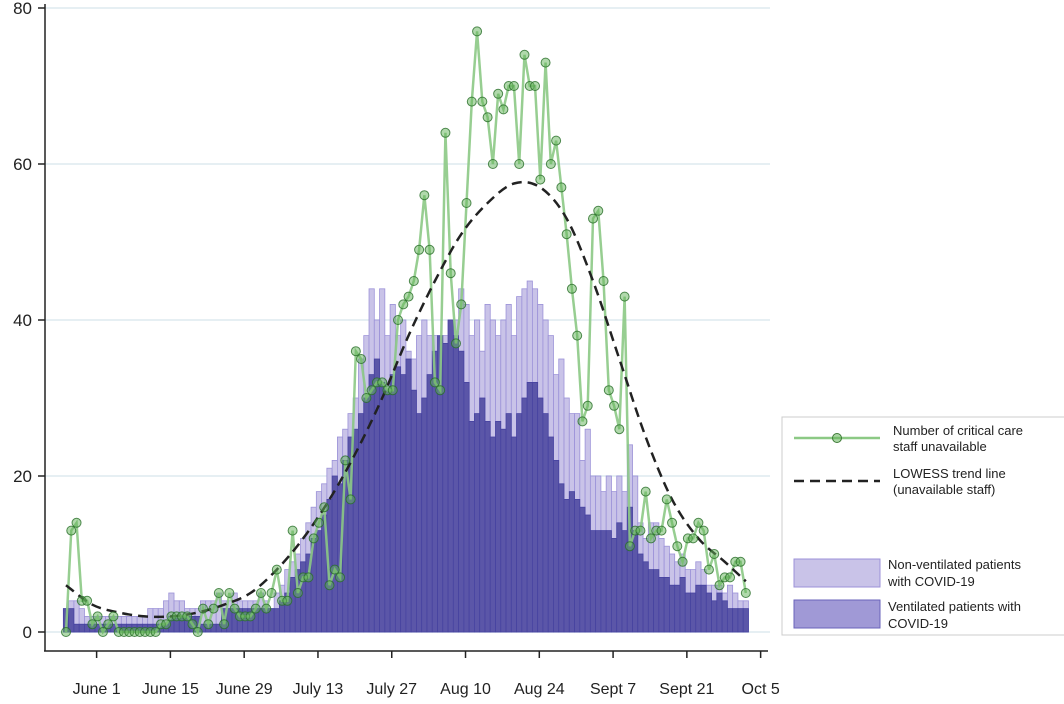 The height and width of the screenshot is (704, 1064). What do you see at coordinates (837, 438) in the screenshot?
I see `legend-staff-marker` at bounding box center [837, 438].